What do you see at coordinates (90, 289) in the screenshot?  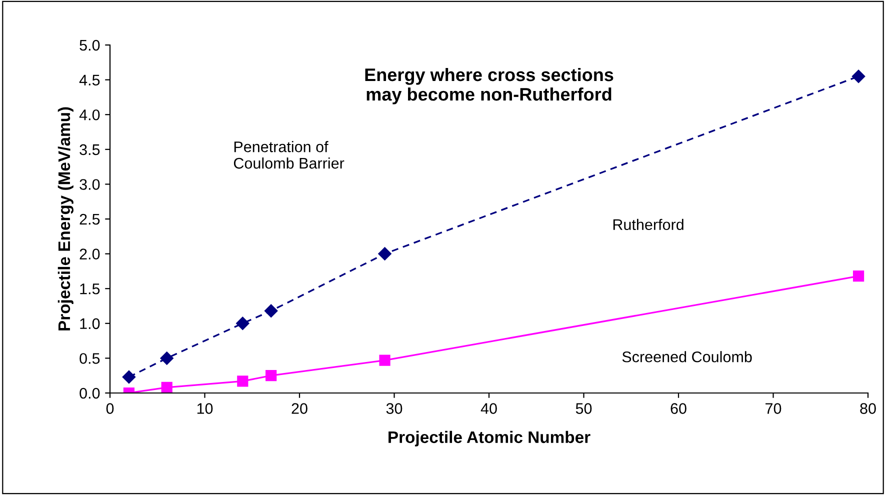 I see `y-tick-label: 1.5` at bounding box center [90, 289].